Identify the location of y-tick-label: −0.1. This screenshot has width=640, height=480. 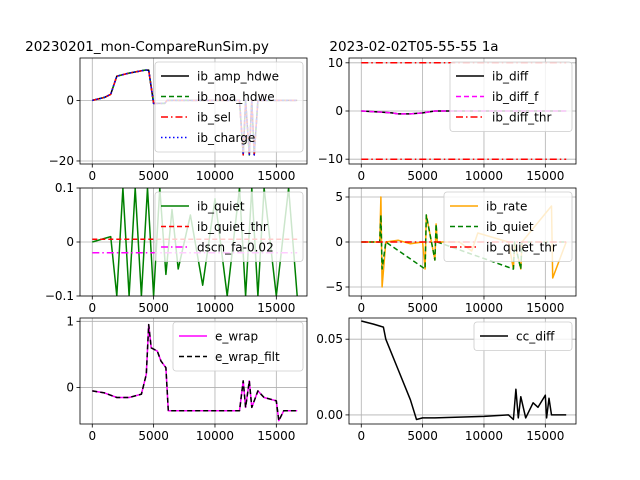
(59, 296).